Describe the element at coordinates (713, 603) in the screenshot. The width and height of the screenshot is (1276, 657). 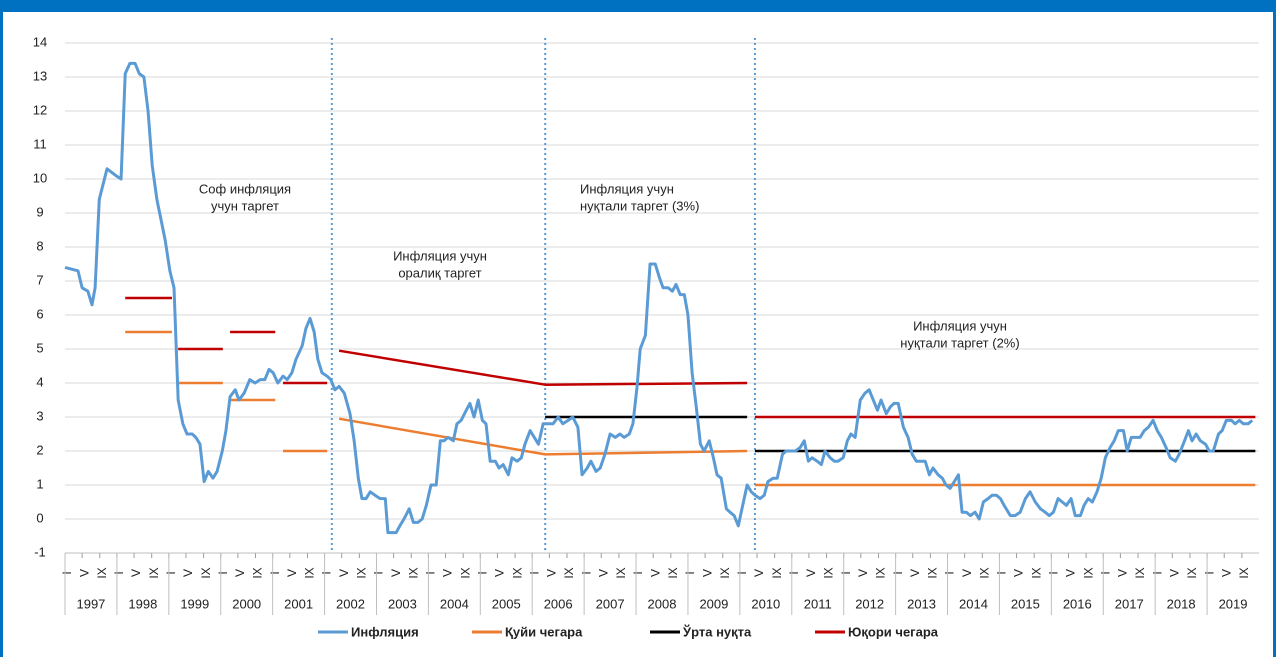
I see `year-label: 2009` at that location.